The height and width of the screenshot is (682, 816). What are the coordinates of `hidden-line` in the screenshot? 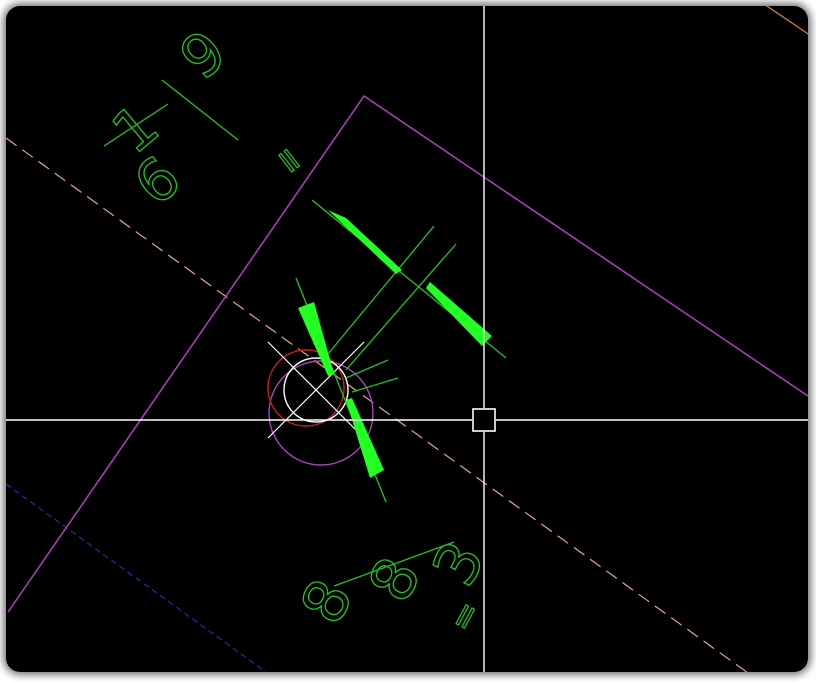 It's located at (136, 577).